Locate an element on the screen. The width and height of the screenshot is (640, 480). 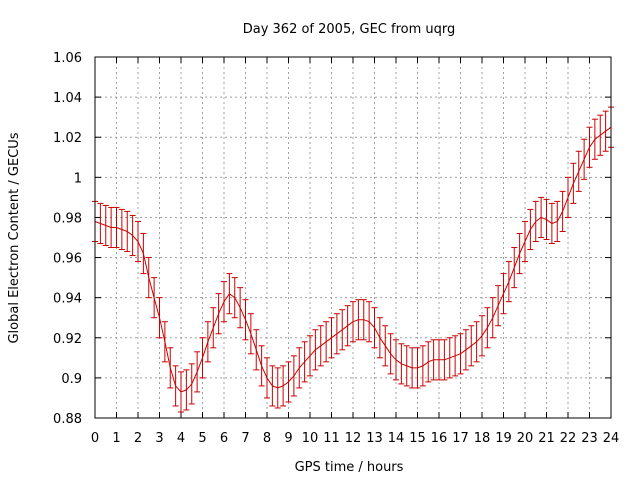
x-tick-label: 19 is located at coordinates (503, 438).